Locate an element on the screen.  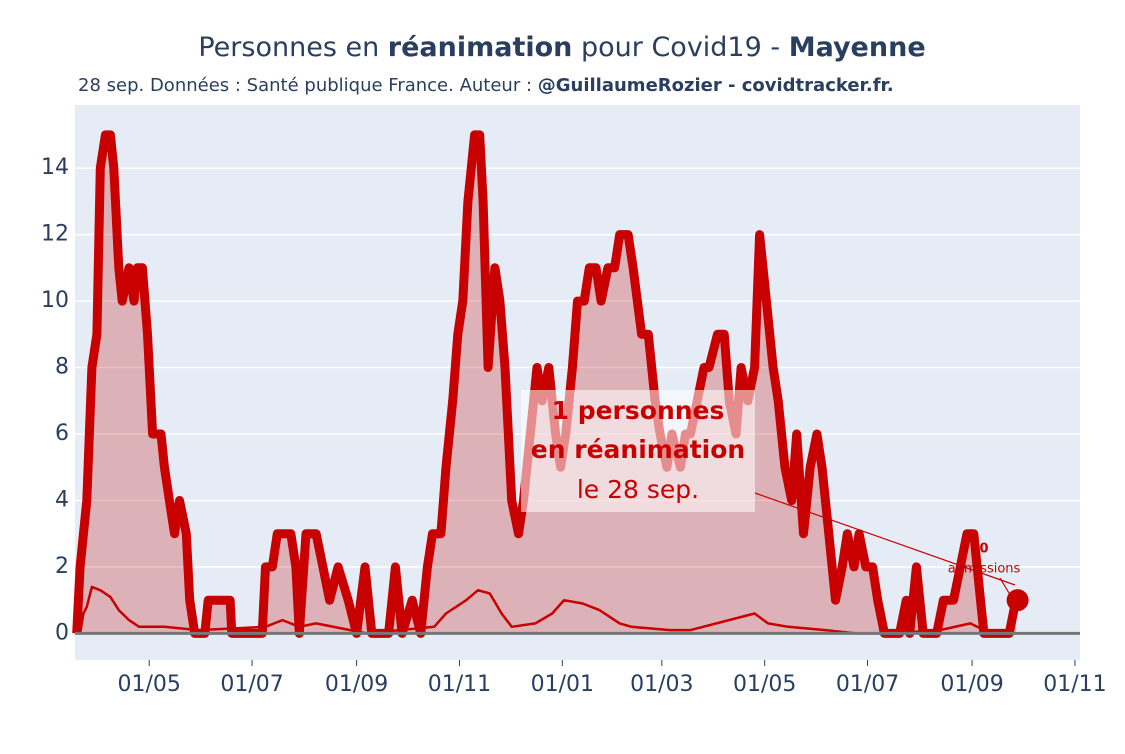
y-tick-label: 12 is located at coordinates (55, 234).